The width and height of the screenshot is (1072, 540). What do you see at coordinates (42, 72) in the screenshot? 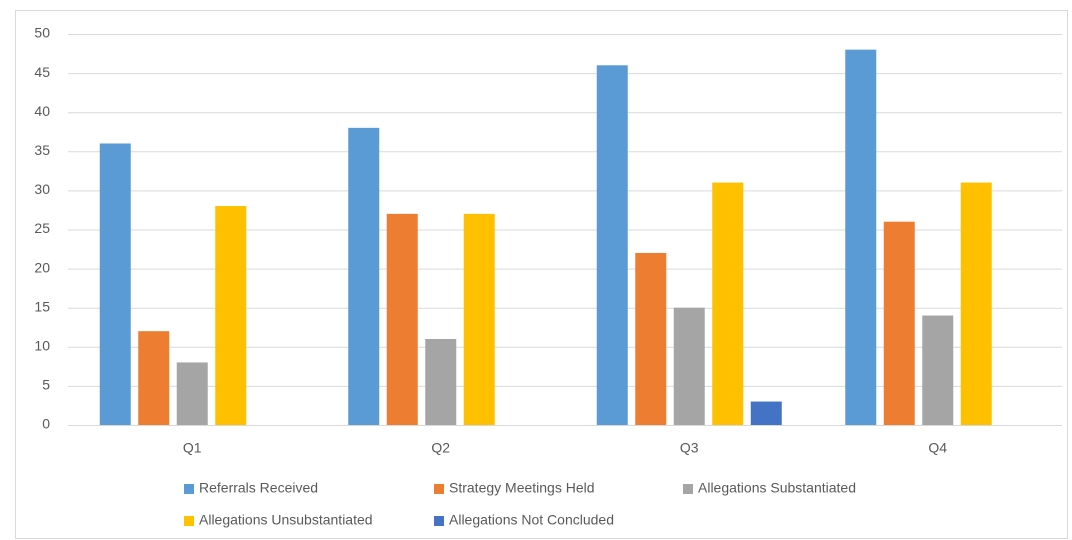
I see `y-tick-label: 45` at bounding box center [42, 72].